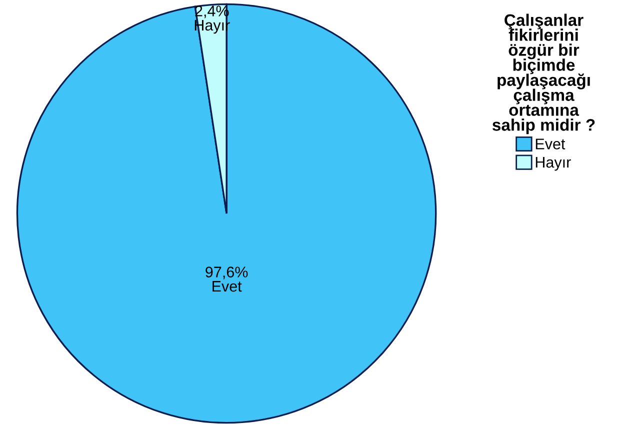 The image size is (625, 427). I want to click on legend-label: Hayır, so click(553, 164).